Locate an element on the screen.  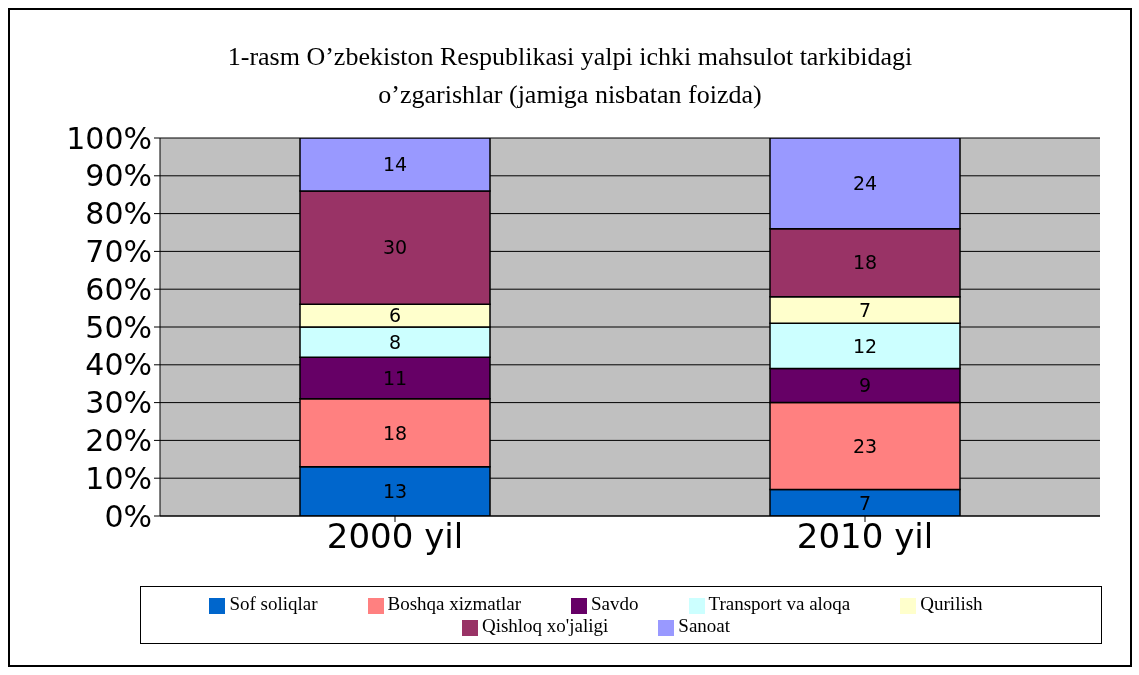
data-label: 9 is located at coordinates (865, 385).